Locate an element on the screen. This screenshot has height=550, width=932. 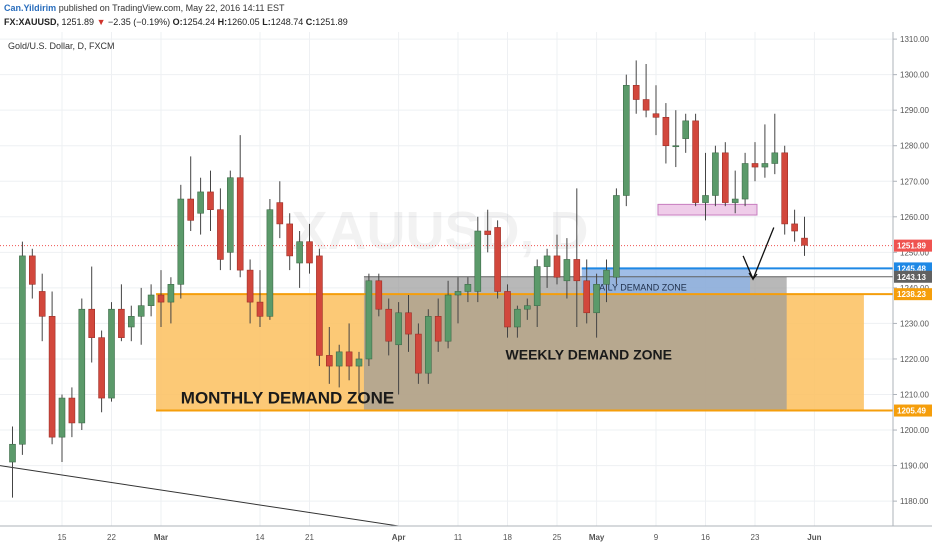
chart-title: Gold/U.S. Dollar, D, FXCM is located at coordinates (61, 46).